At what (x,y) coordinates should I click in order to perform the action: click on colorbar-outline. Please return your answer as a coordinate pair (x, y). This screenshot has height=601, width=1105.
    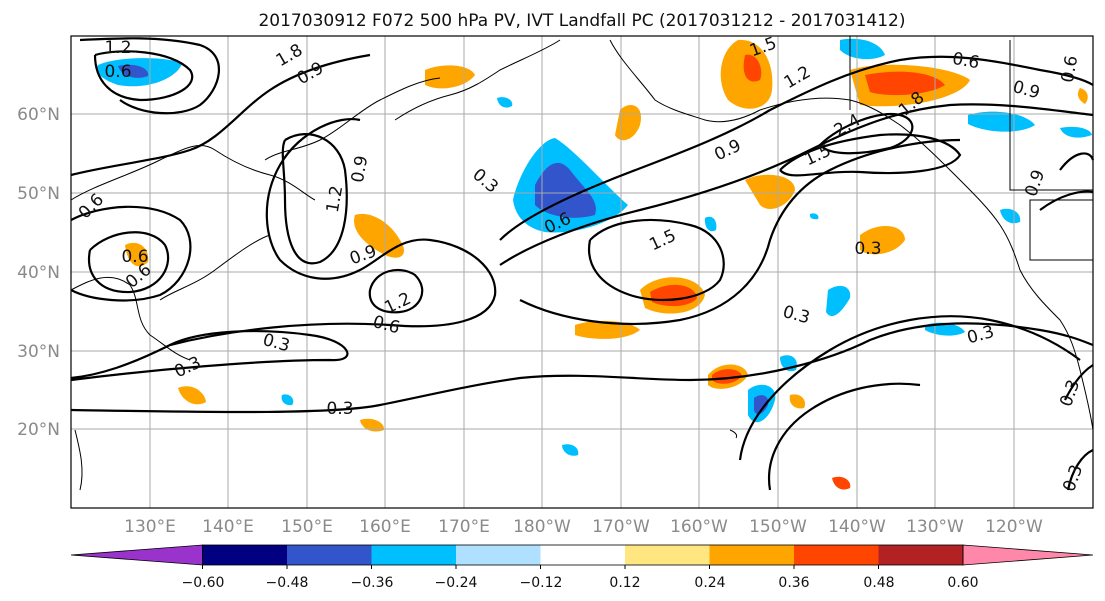
    Looking at the image, I should click on (583, 555).